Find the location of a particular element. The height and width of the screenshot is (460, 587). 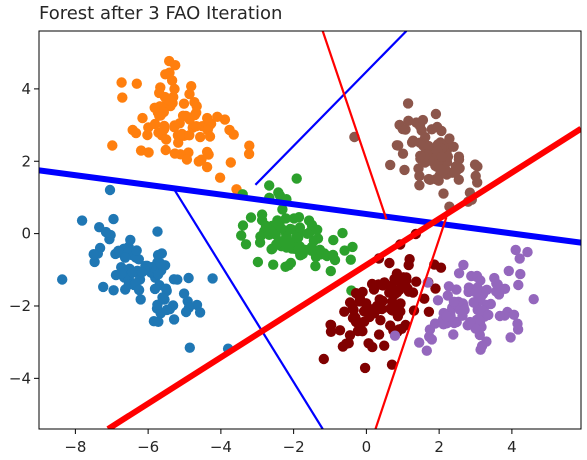

x-tick-label: −4 is located at coordinates (221, 447).